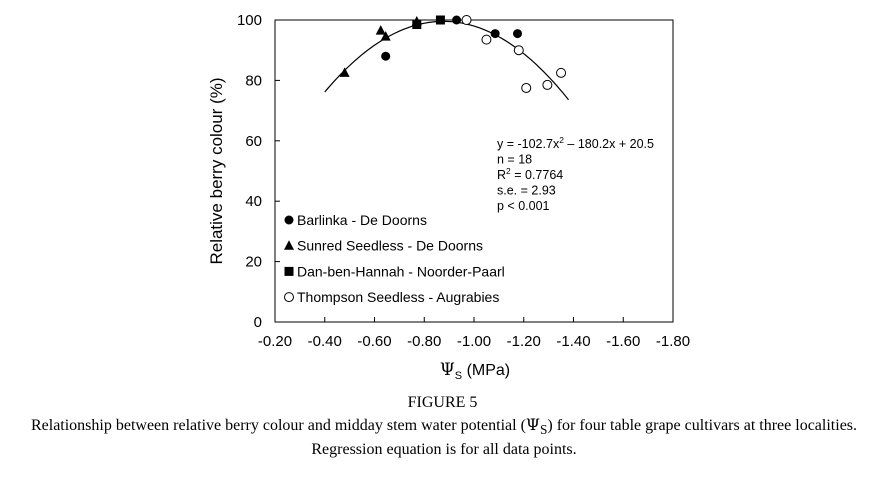  I want to click on legend-label: Barlinka - De Doorns, so click(362, 220).